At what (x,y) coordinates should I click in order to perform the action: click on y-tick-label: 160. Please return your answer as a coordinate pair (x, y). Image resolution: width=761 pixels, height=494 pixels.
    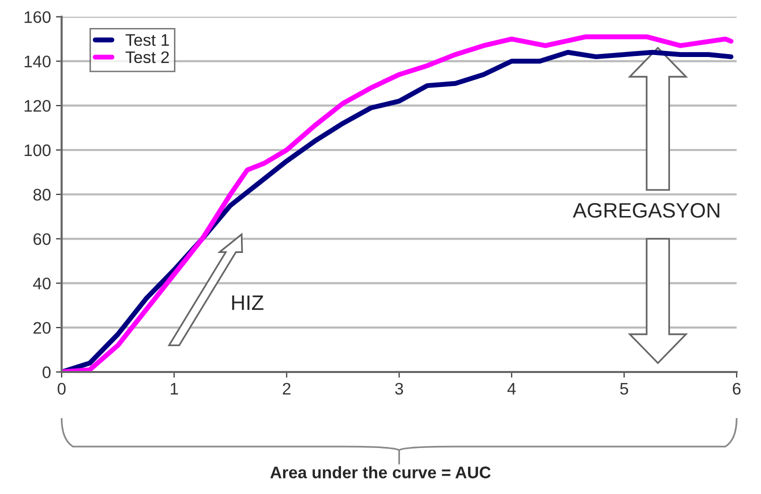
    Looking at the image, I should click on (37, 17).